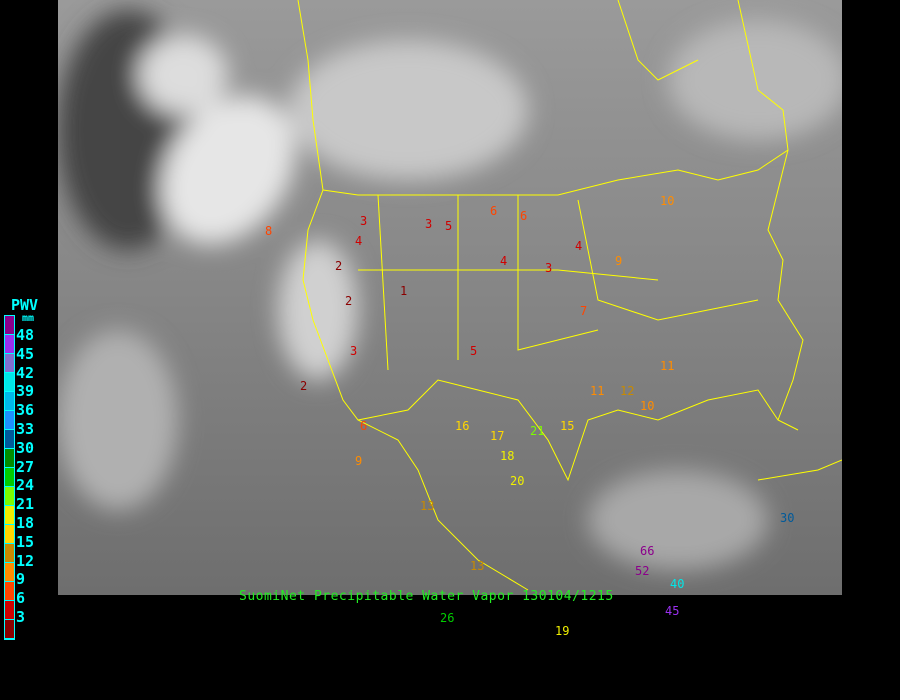  I want to click on legend-label: 9, so click(21, 579).